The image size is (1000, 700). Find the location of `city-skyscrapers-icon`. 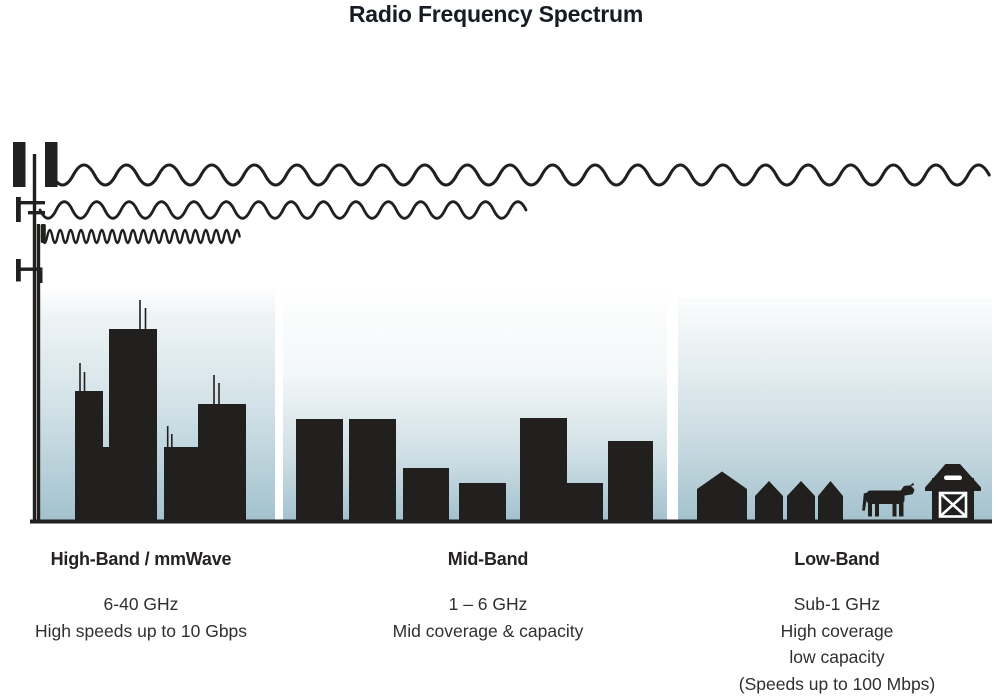

city-skyscrapers-icon is located at coordinates (160, 410).